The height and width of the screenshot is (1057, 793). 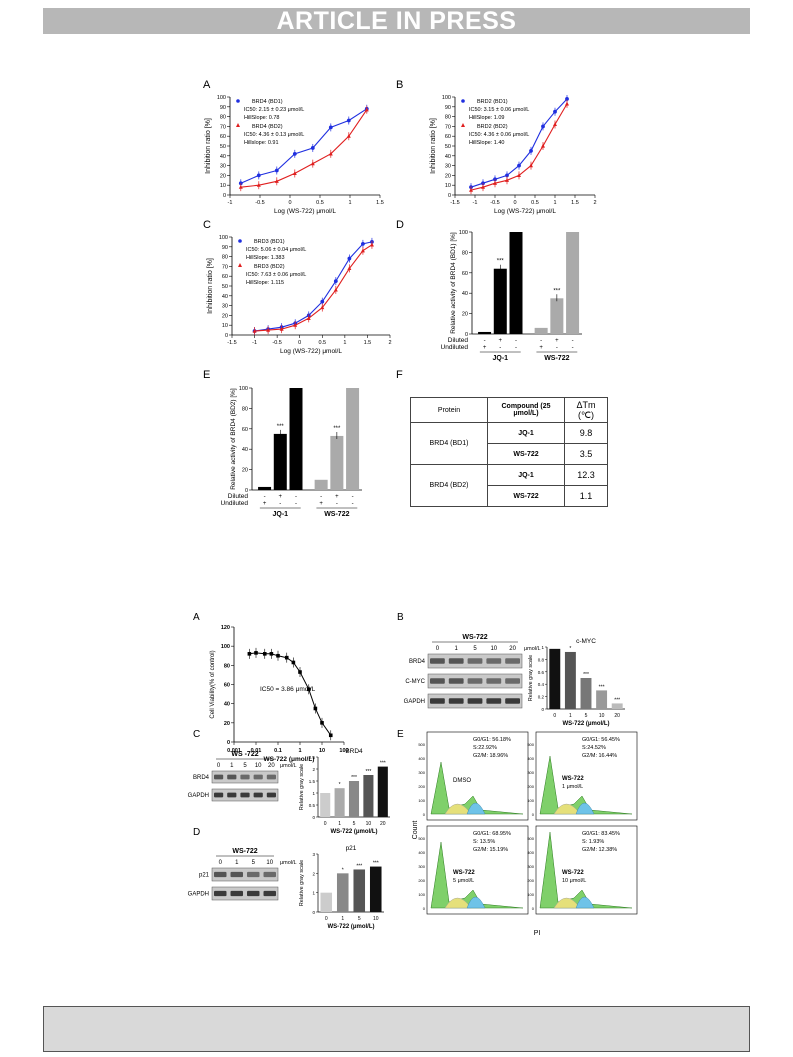 What do you see at coordinates (225, 267) in the screenshot?
I see `y-tick-label: 70` at bounding box center [225, 267].